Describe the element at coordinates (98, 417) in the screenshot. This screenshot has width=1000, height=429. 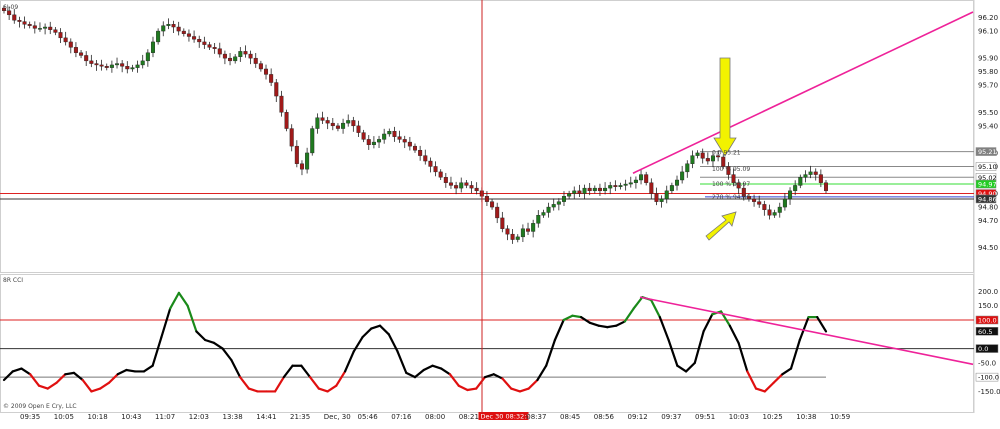
I see `time-tick-label: 10:18` at that location.